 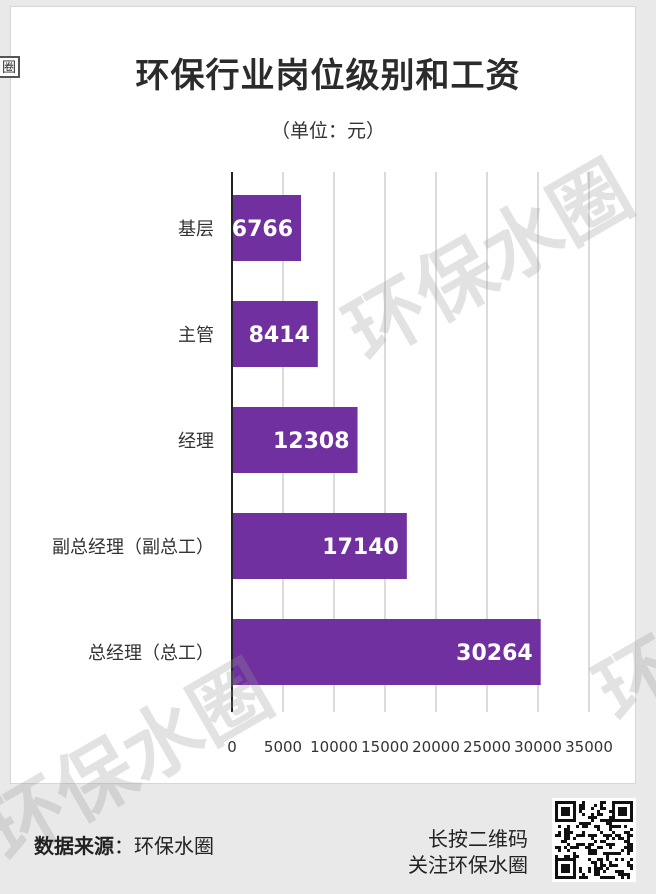 I want to click on data-source: 数据来源：环保水圈, so click(x=124, y=844).